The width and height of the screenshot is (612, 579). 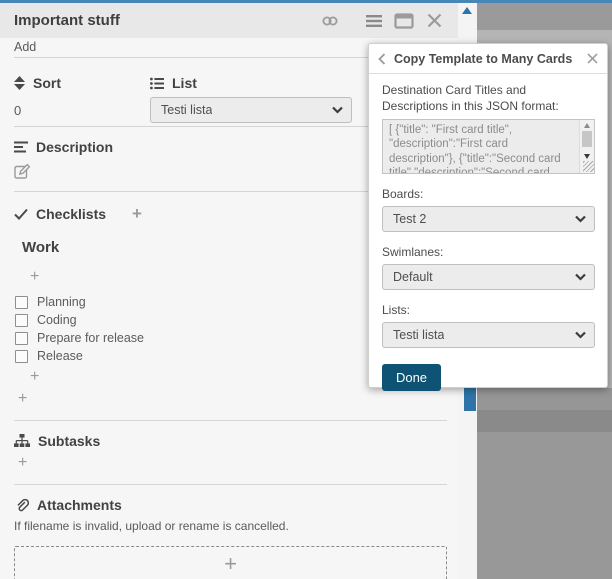 What do you see at coordinates (23, 462) in the screenshot?
I see `add-subtask-button: +` at bounding box center [23, 462].